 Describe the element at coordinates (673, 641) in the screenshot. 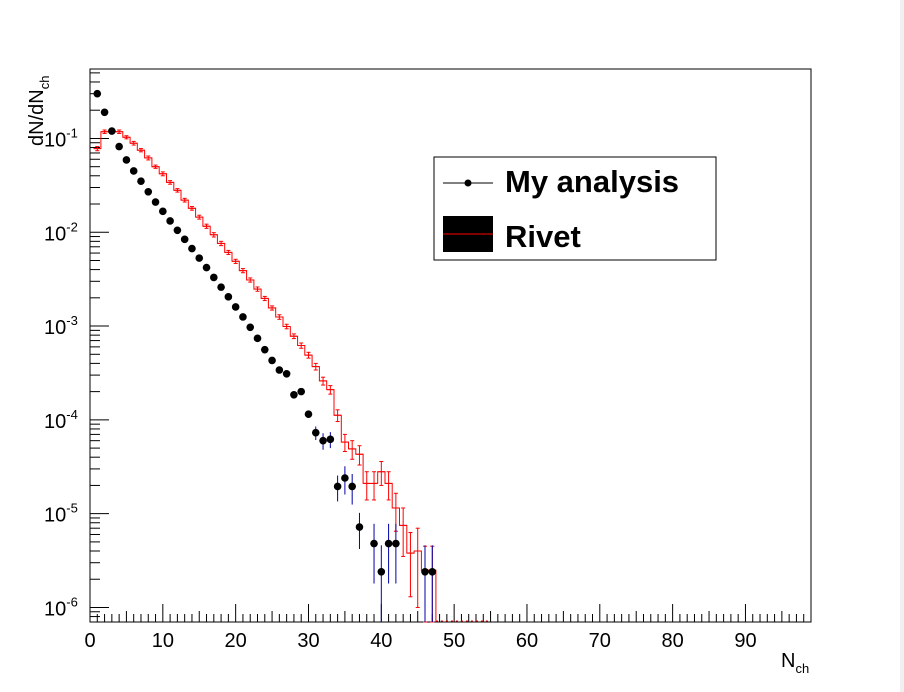

I see `x-tick-label: 80` at that location.